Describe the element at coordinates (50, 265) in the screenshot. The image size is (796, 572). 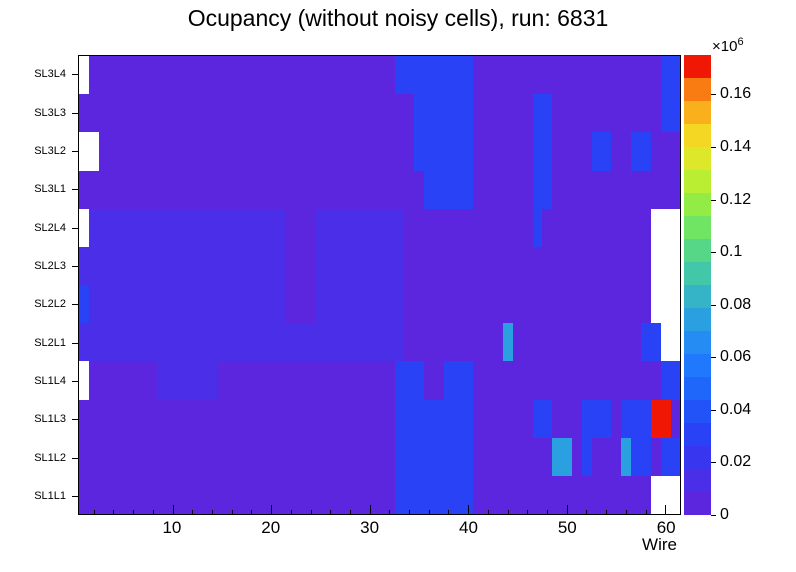
I see `y-axis-label: SL2L3` at that location.